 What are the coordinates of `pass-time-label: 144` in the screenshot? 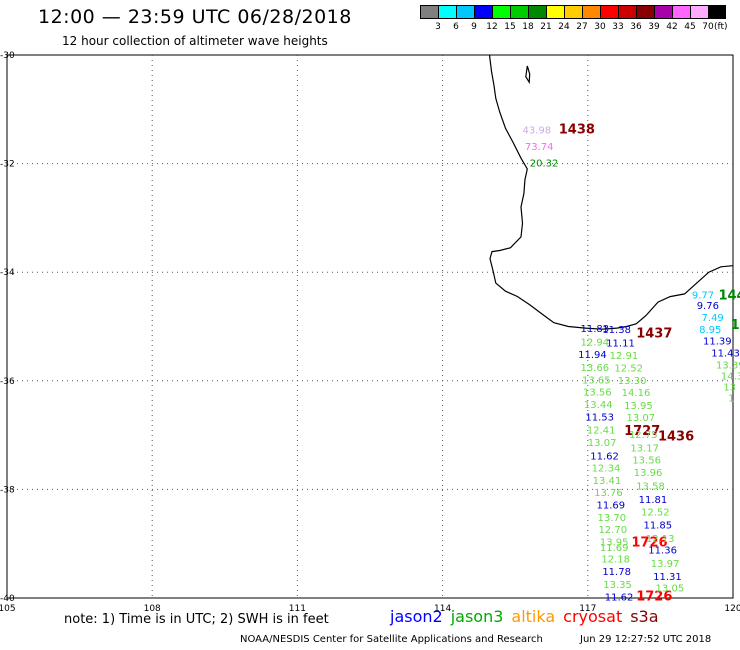 It's located at (729, 295).